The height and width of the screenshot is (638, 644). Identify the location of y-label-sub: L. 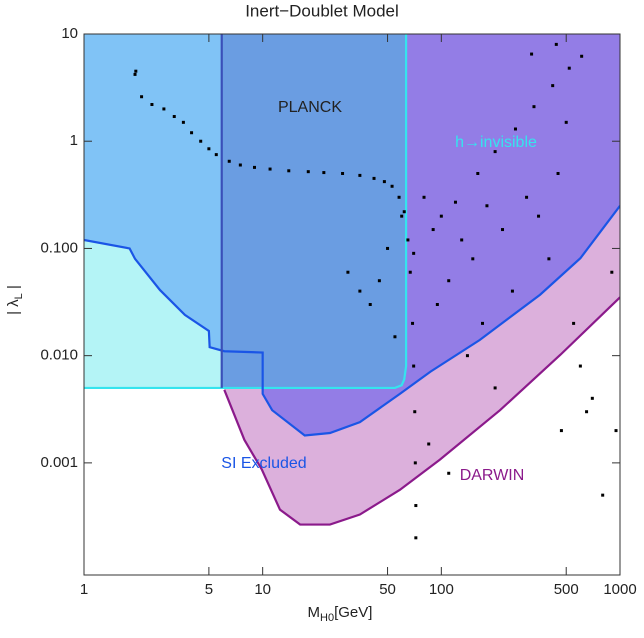
(19, 296).